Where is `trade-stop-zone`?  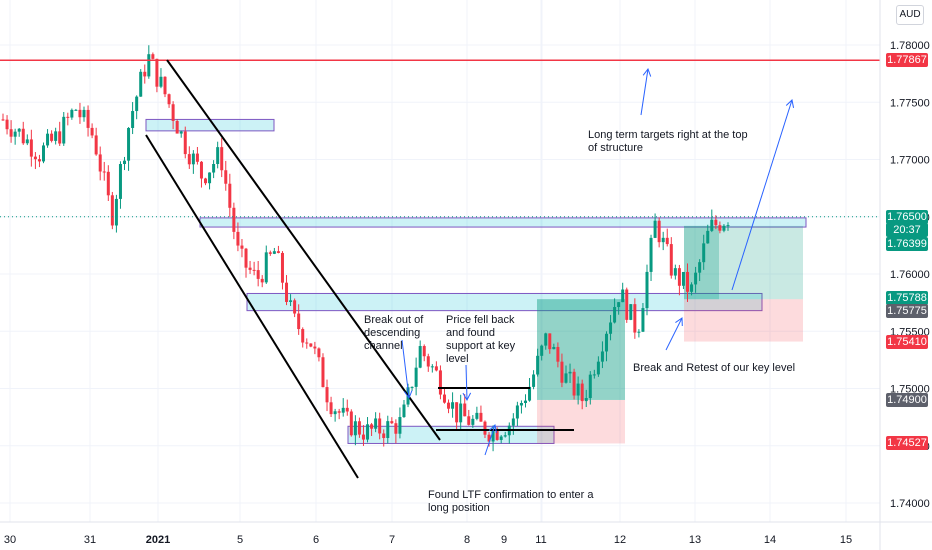 trade-stop-zone is located at coordinates (581, 421).